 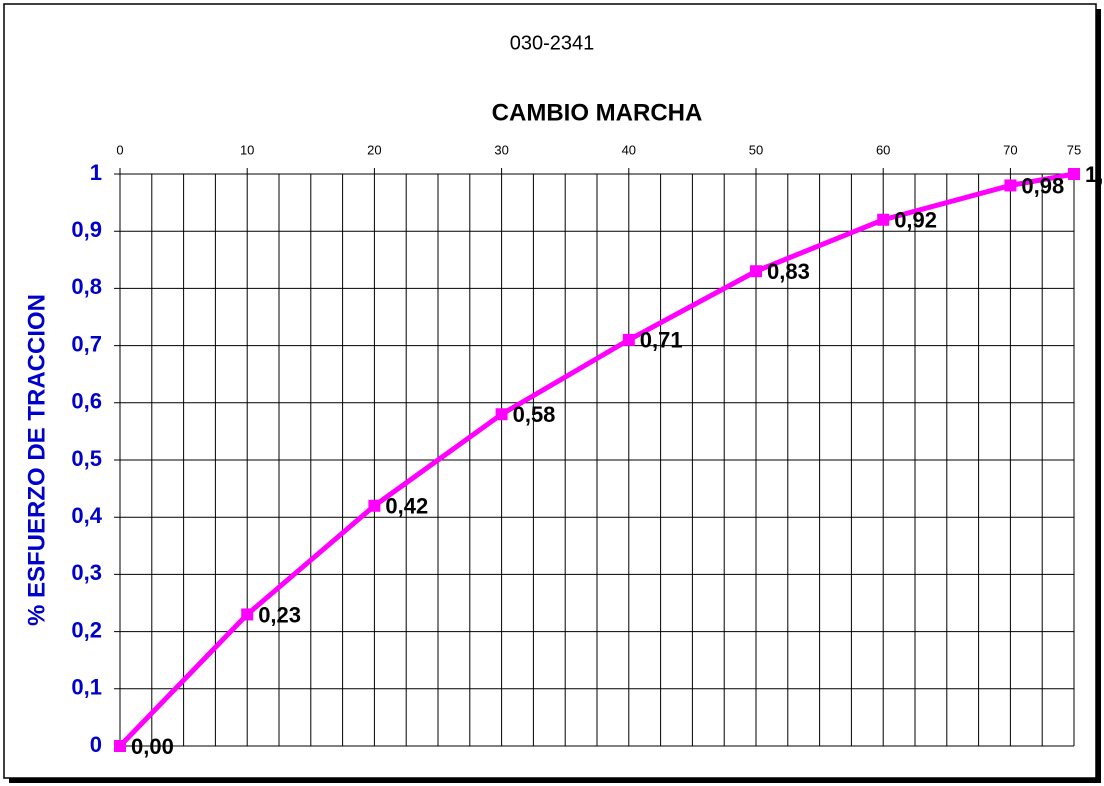 I want to click on x-tick-label: 70, so click(x=1010, y=149).